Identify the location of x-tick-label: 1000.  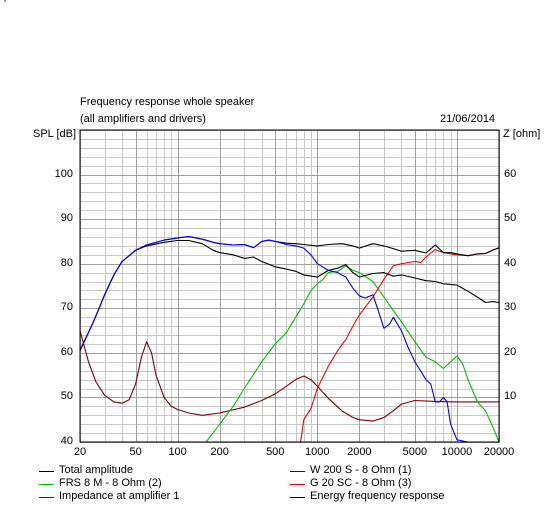
(317, 452).